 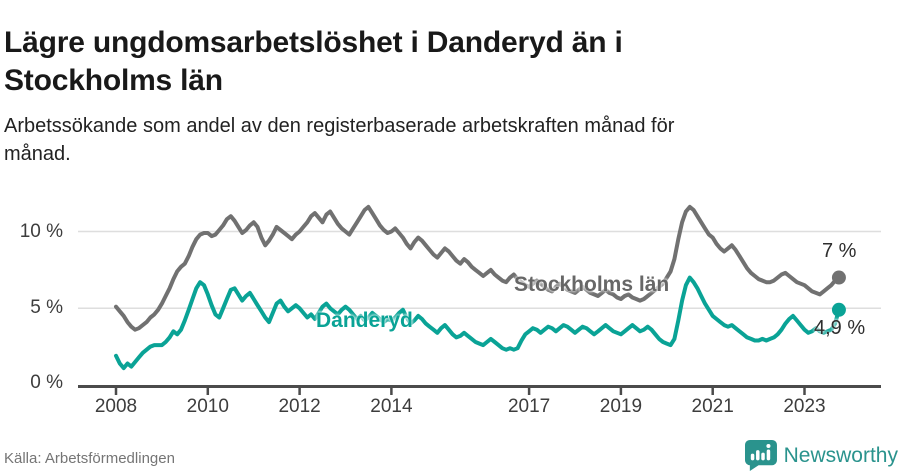 I want to click on x-tick-labels: 2008 2010 2012 2014 2017 2019 2021 2023, so click(x=460, y=406).